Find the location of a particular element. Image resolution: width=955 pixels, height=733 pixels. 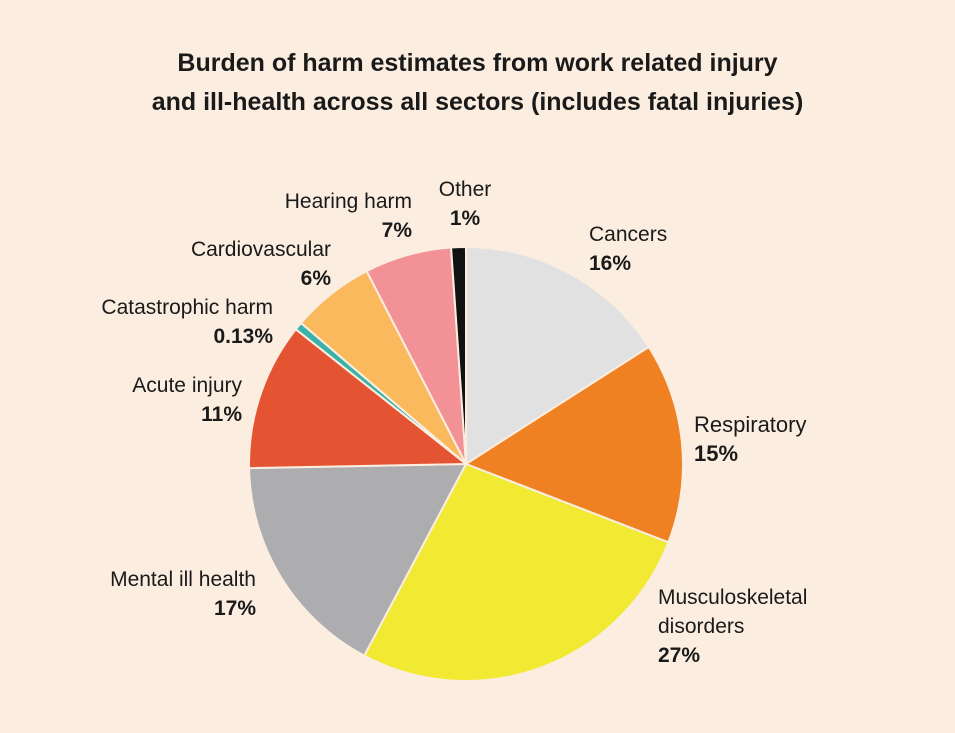

label-musculoskeletal: Musculoskeletal disorders 27% is located at coordinates (732, 626).